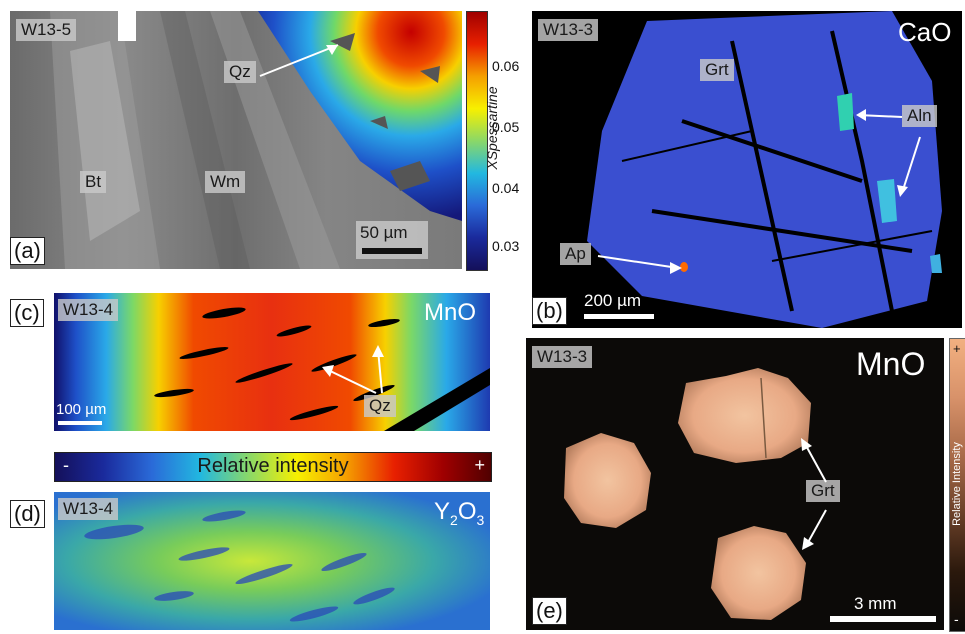 The height and width of the screenshot is (634, 965). I want to click on oxide-label-c: MnO, so click(450, 312).